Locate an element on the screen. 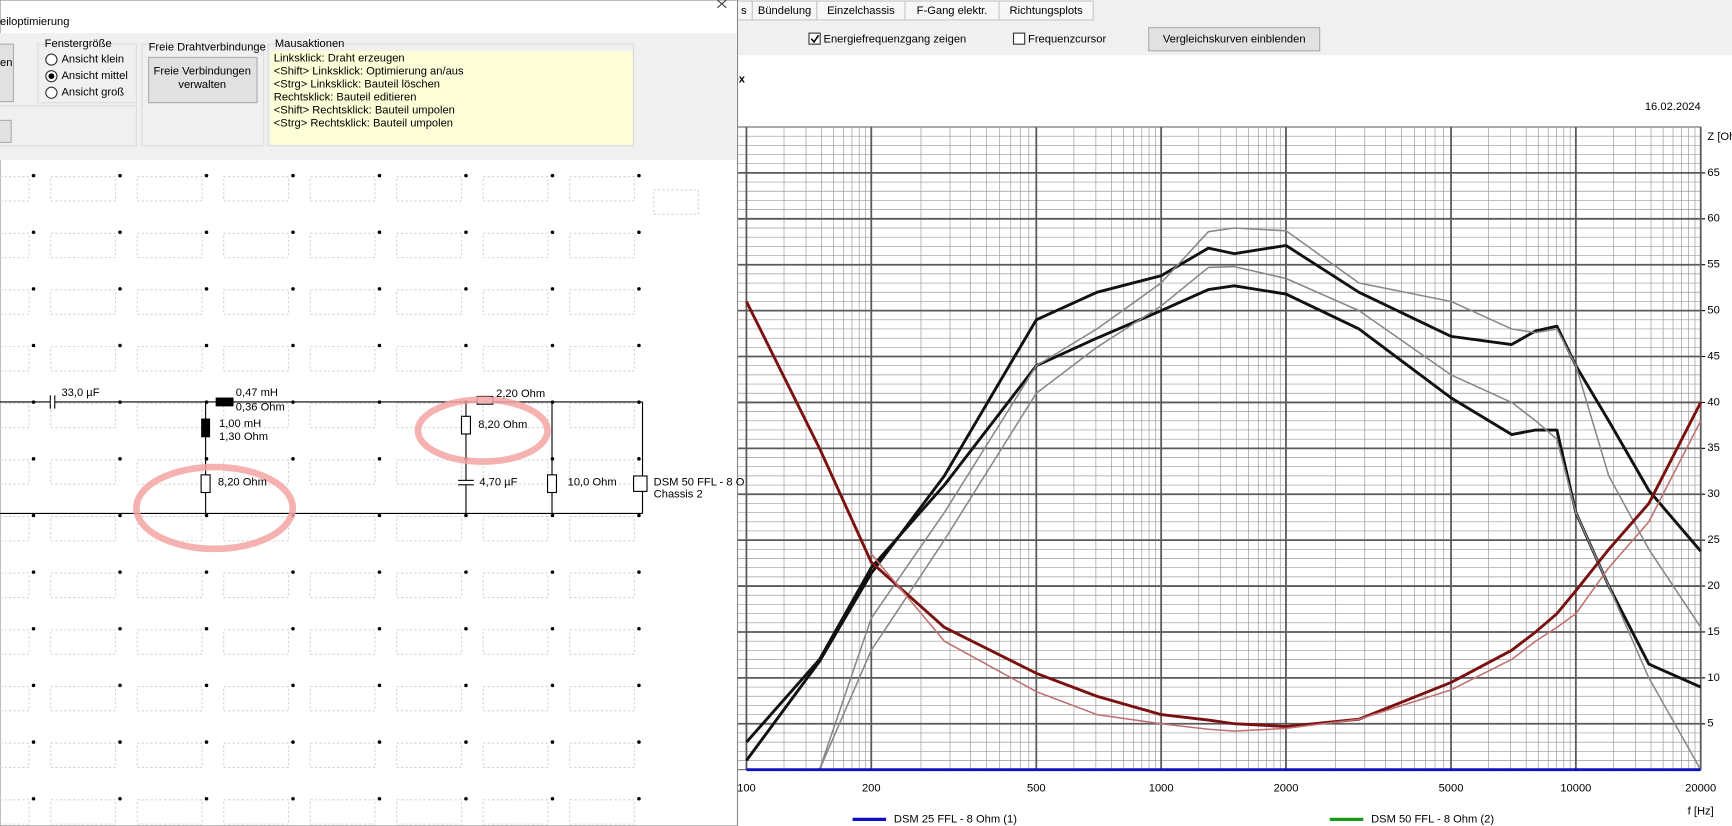 The height and width of the screenshot is (826, 1732). help-line: Linksklick: Draht erzeugen is located at coordinates (339, 59).